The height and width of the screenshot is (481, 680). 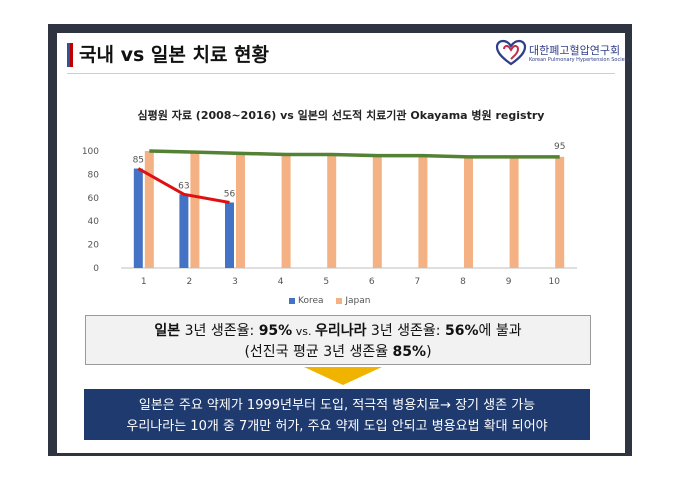 I want to click on callout-line-1: 일본 3년 생존율: 95% vs. 우리나라 3년 생존율: 56%에 불과, so click(x=338, y=330).